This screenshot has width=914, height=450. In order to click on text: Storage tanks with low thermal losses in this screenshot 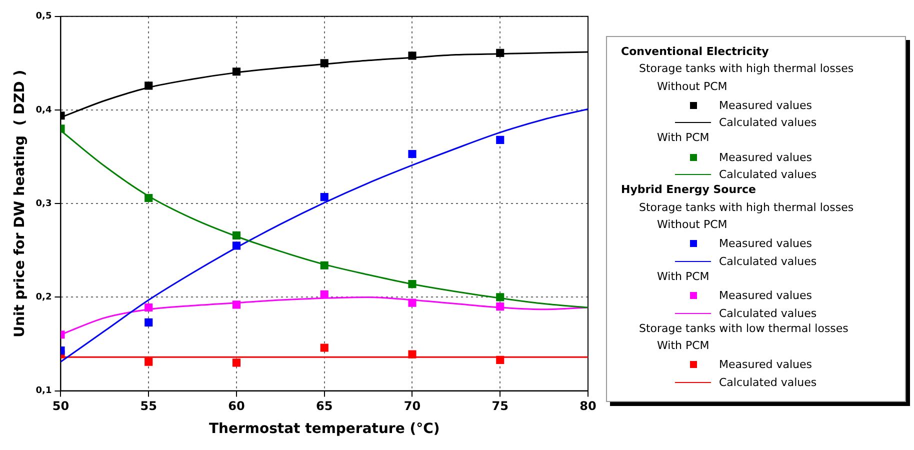, I will do `click(744, 329)`.